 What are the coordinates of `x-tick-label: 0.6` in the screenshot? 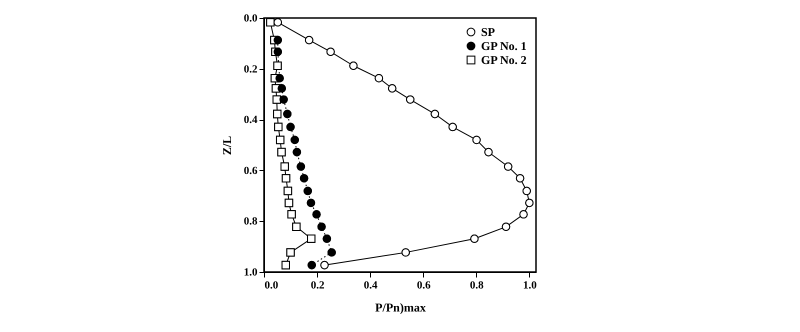 It's located at (424, 286).